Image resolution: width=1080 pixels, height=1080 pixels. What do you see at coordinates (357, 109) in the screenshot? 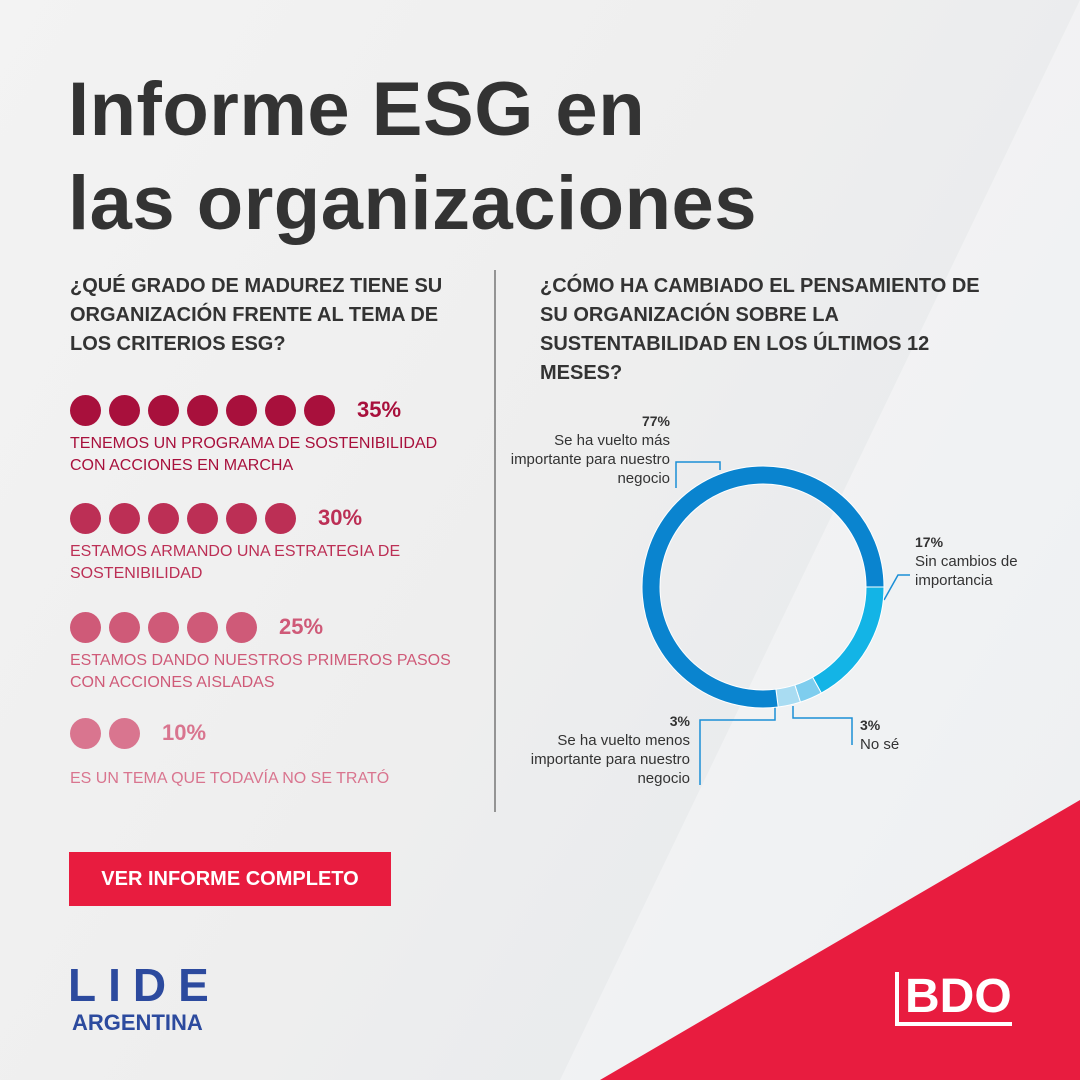
I see `title: Informe ESG en` at bounding box center [357, 109].